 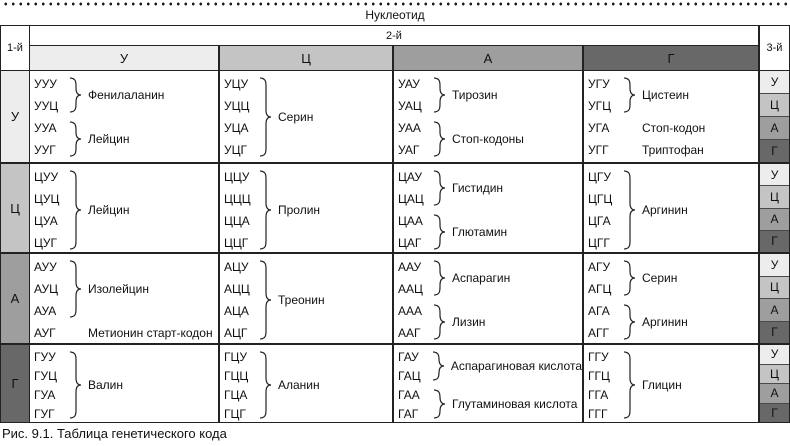 I want to click on header-col-u: У, so click(x=124, y=58).